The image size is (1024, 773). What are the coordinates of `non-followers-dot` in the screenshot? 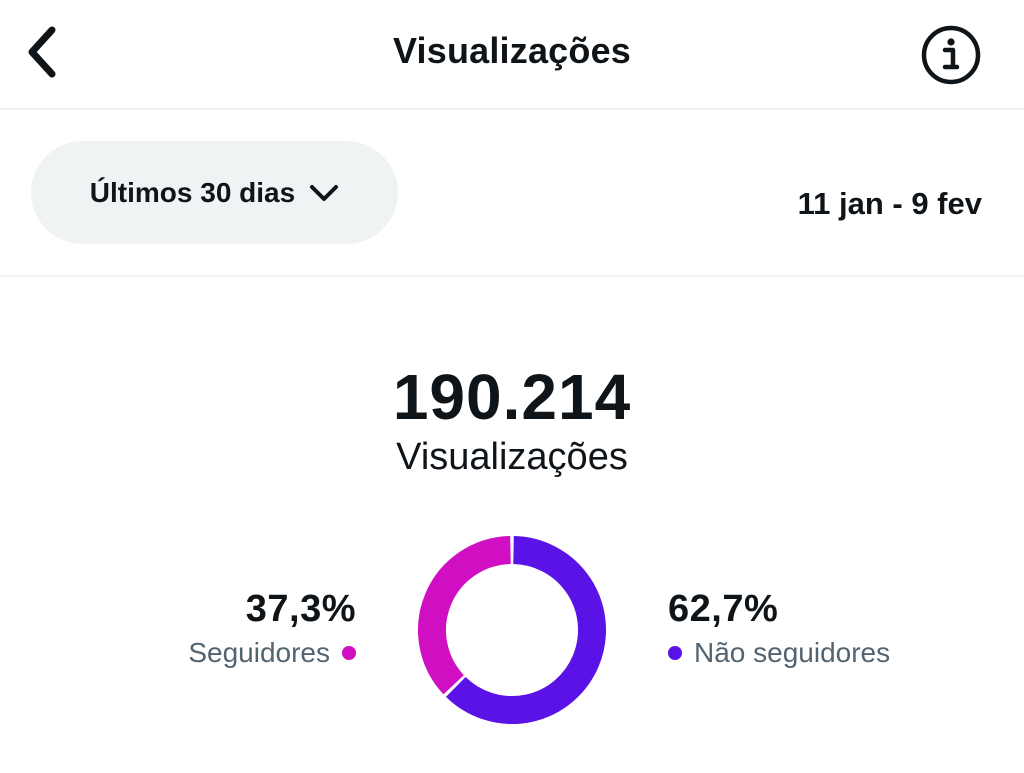 It's located at (675, 653).